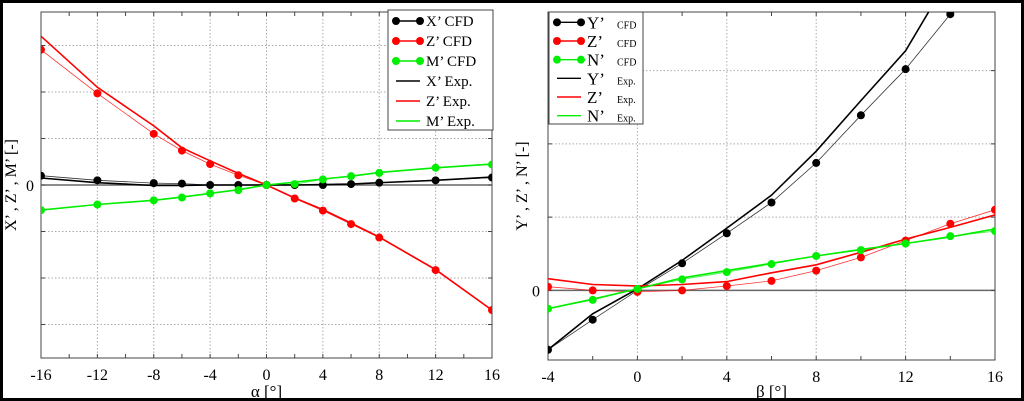 This screenshot has height=401, width=1024. Describe the element at coordinates (450, 22) in the screenshot. I see `legend-label: X’ CFD` at that location.